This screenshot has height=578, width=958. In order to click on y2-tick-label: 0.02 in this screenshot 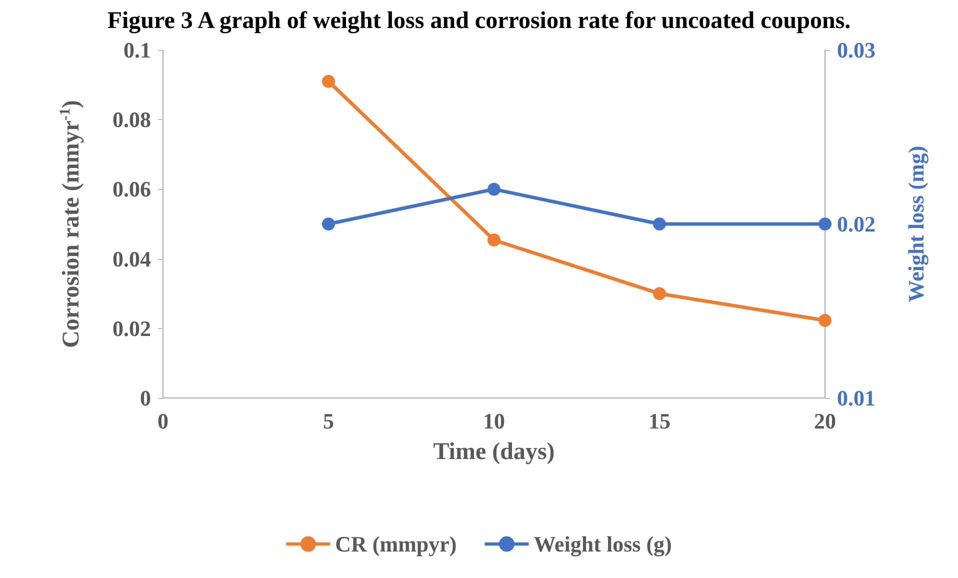, I will do `click(856, 224)`.